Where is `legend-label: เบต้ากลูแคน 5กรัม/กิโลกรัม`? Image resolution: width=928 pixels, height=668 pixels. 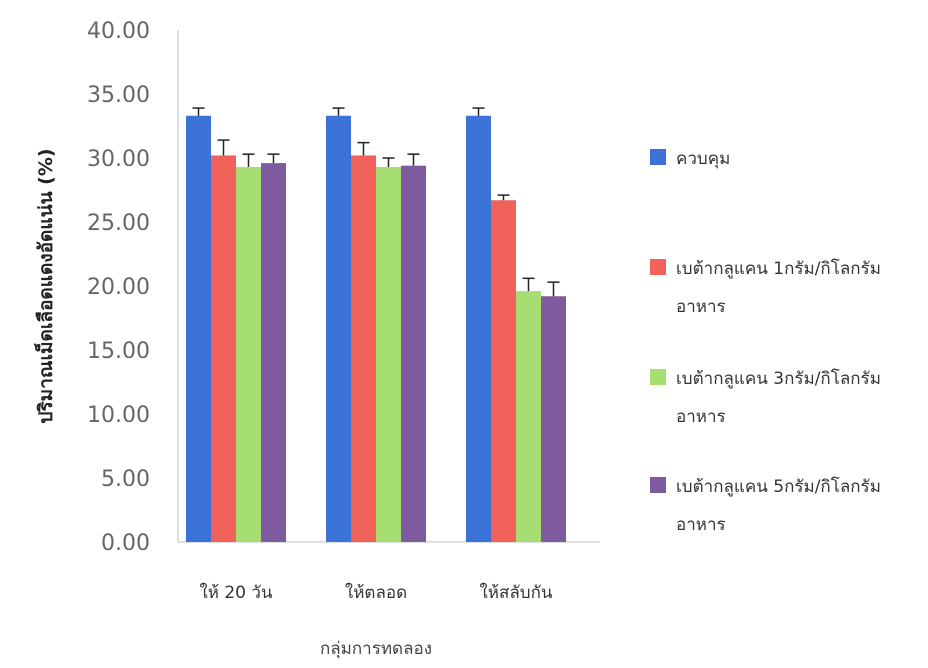
legend-label: เบต้ากลูแคน 5กรัม/กิโลกรัม is located at coordinates (778, 486).